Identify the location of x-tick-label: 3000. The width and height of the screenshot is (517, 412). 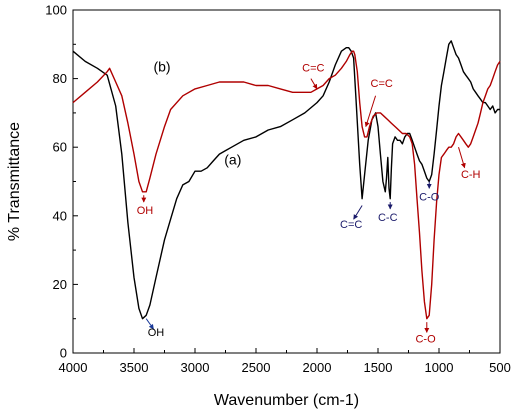
(195, 367).